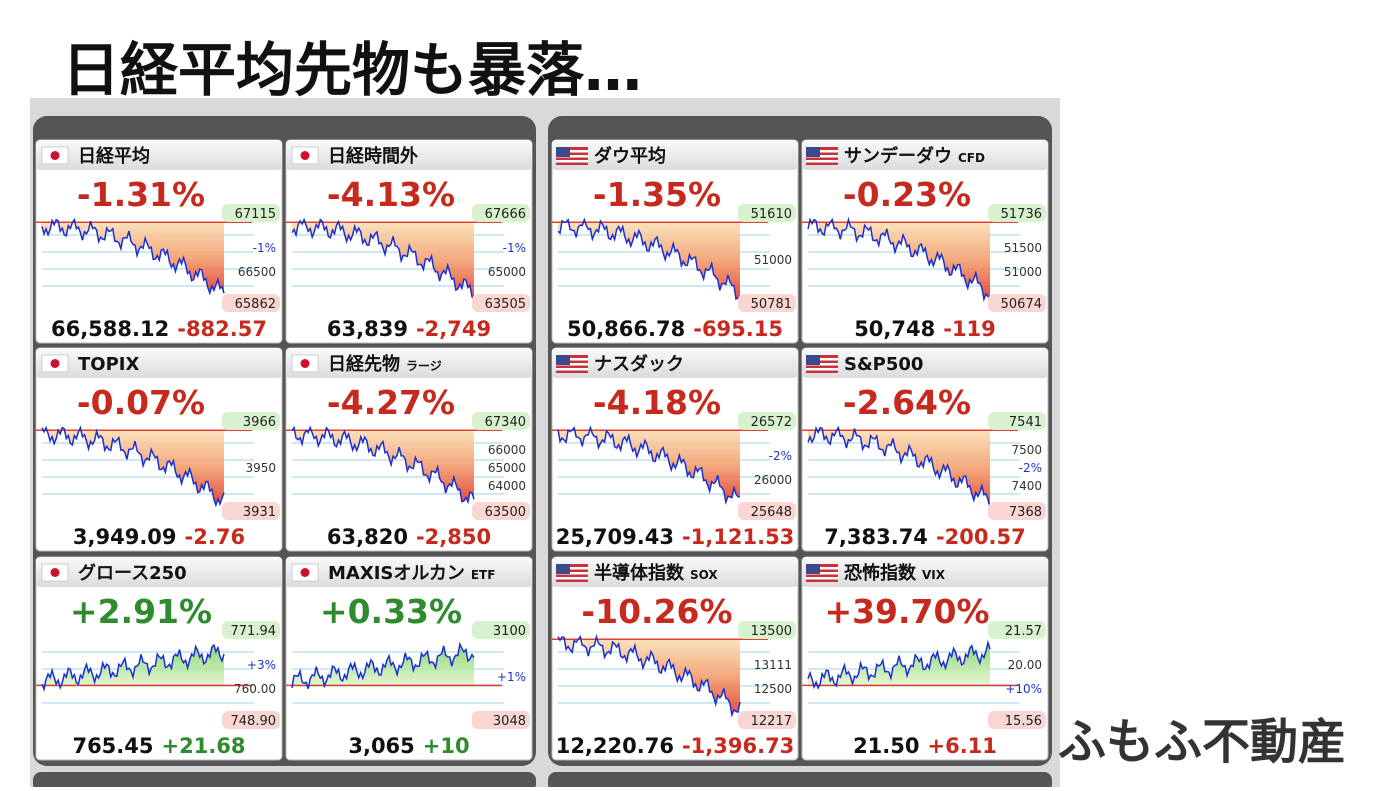 Image resolution: width=1400 pixels, height=791 pixels. Describe the element at coordinates (255, 304) in the screenshot. I see `low-label: 65862` at that location.